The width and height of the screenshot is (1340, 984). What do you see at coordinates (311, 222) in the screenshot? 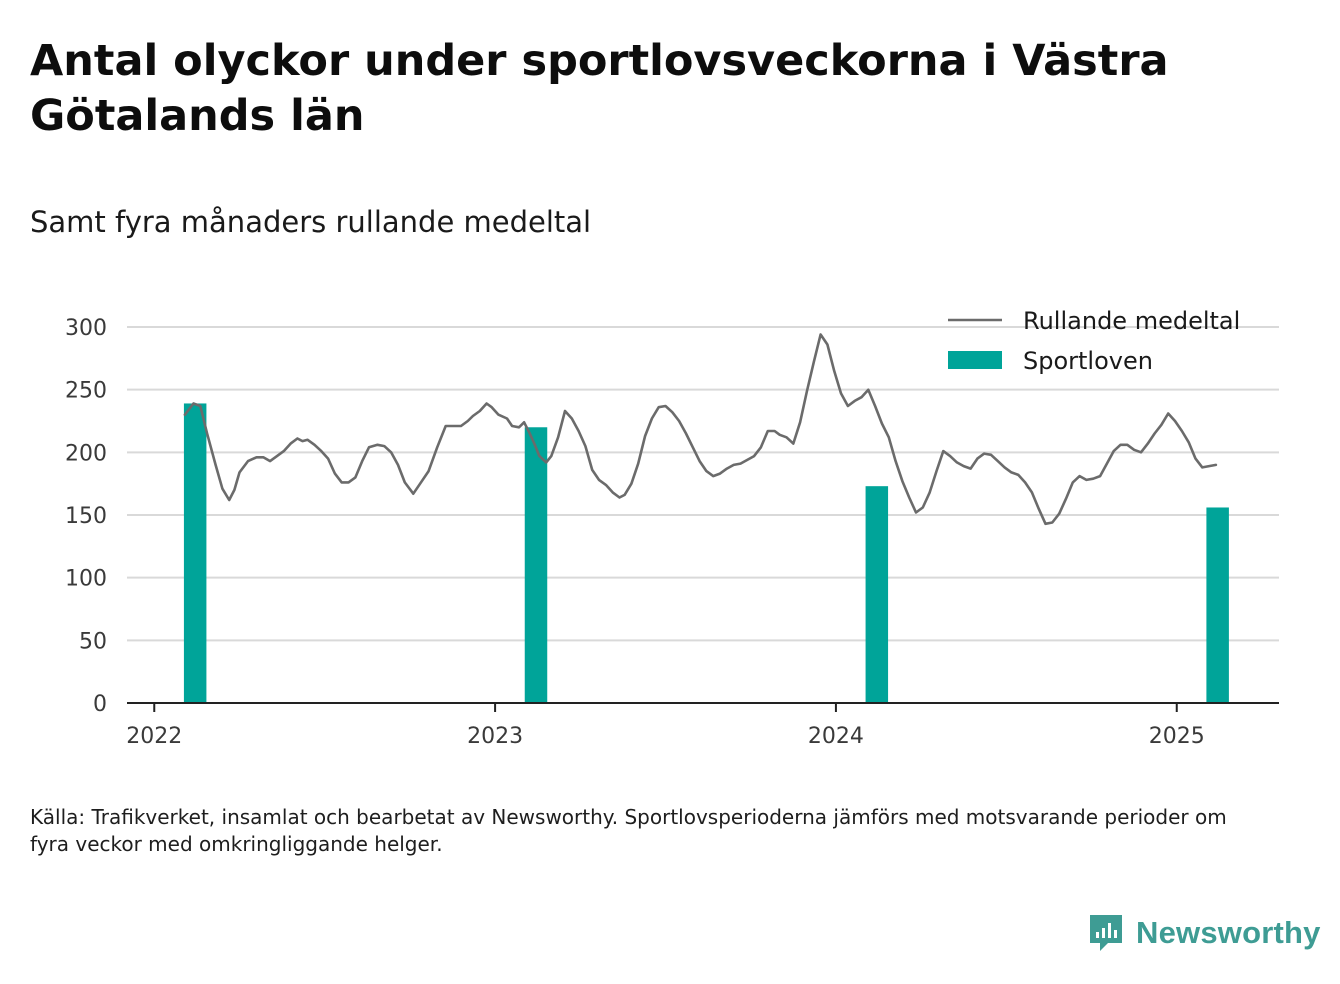
I see `chart-subtitle: Samt fyra månaders rullande medeltal` at bounding box center [311, 222].